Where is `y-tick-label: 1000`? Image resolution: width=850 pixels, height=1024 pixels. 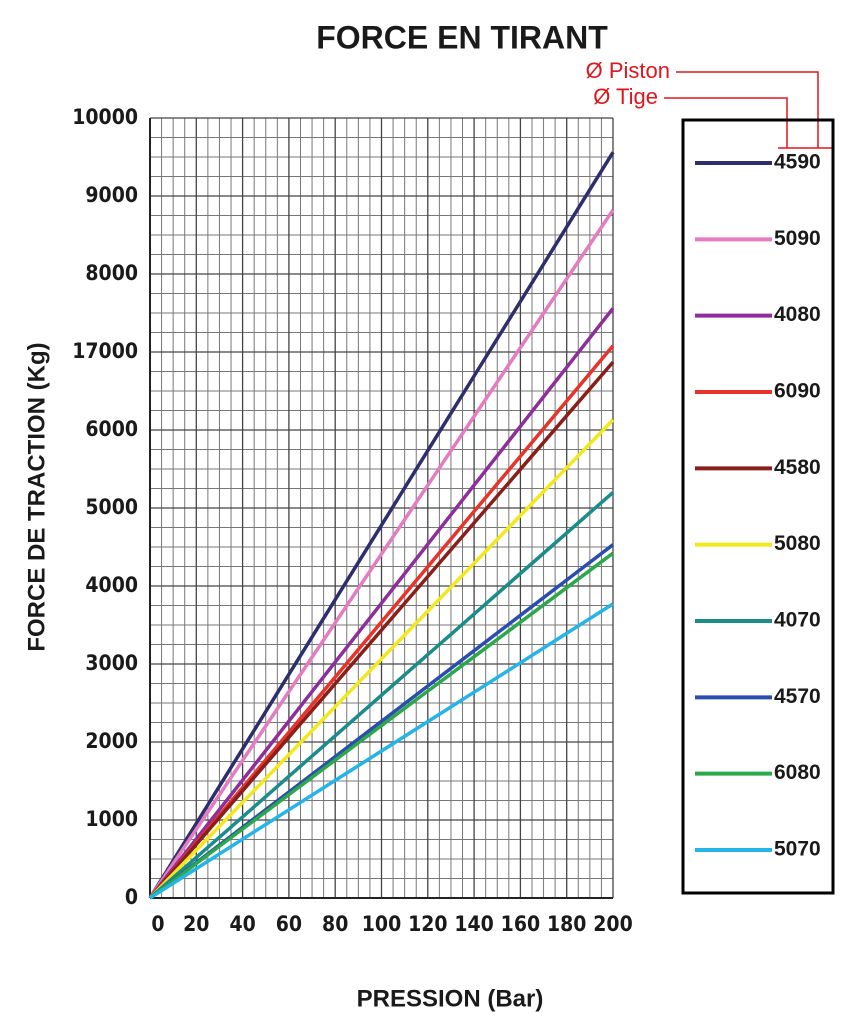
y-tick-label: 1000 is located at coordinates (111, 819).